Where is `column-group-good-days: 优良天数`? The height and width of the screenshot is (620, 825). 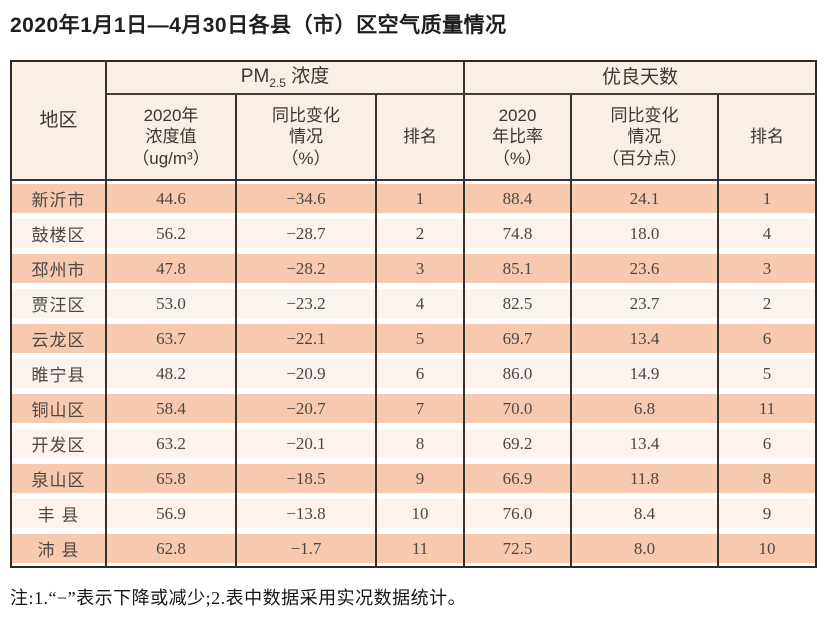 column-group-good-days: 优良天数 is located at coordinates (640, 78).